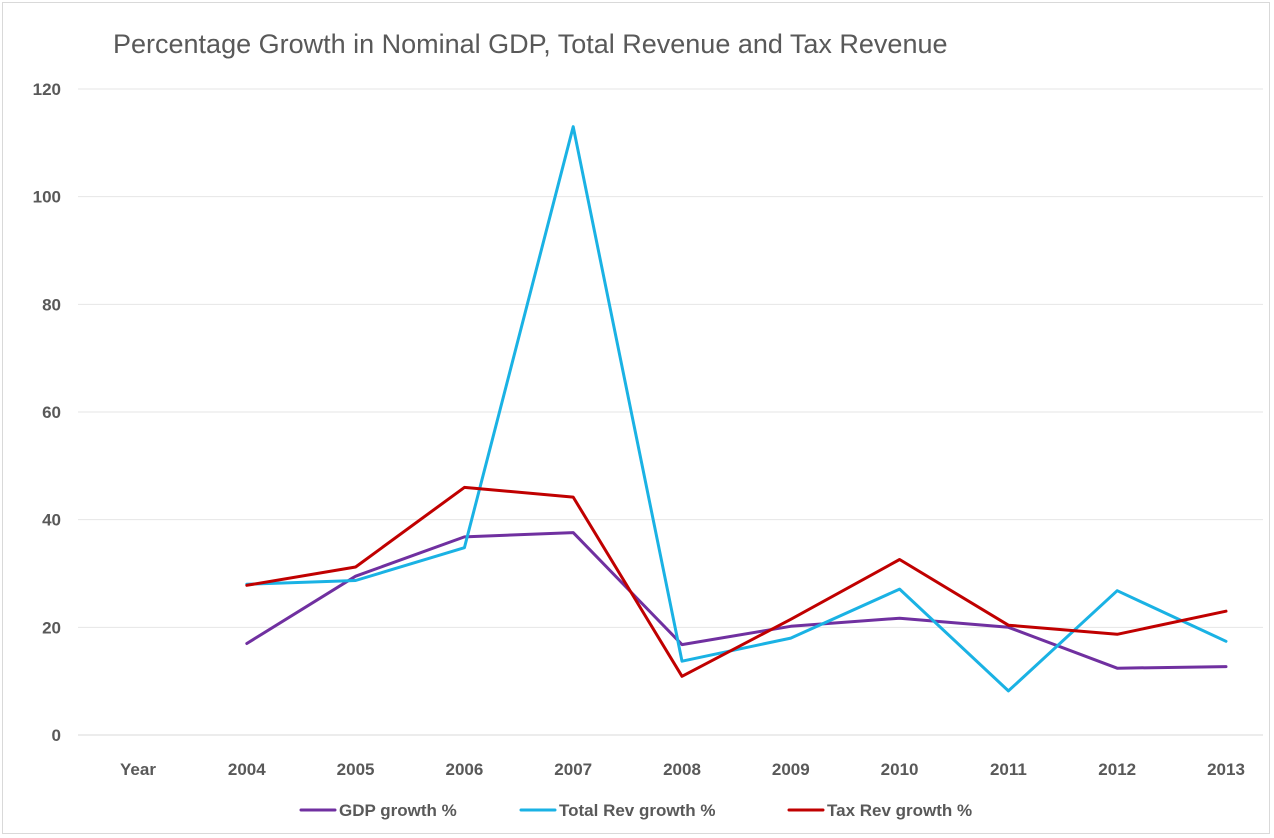  I want to click on x-tick-label: 2013, so click(1226, 769).